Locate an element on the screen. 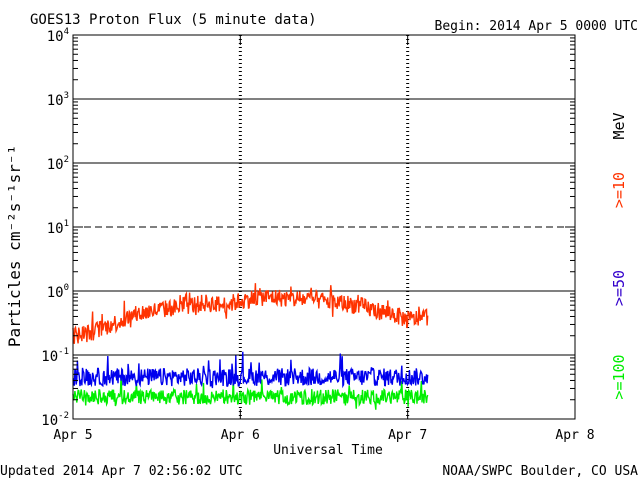  y-axis-label: Particles cm⁻²s⁻¹sr⁻¹ is located at coordinates (14, 246).